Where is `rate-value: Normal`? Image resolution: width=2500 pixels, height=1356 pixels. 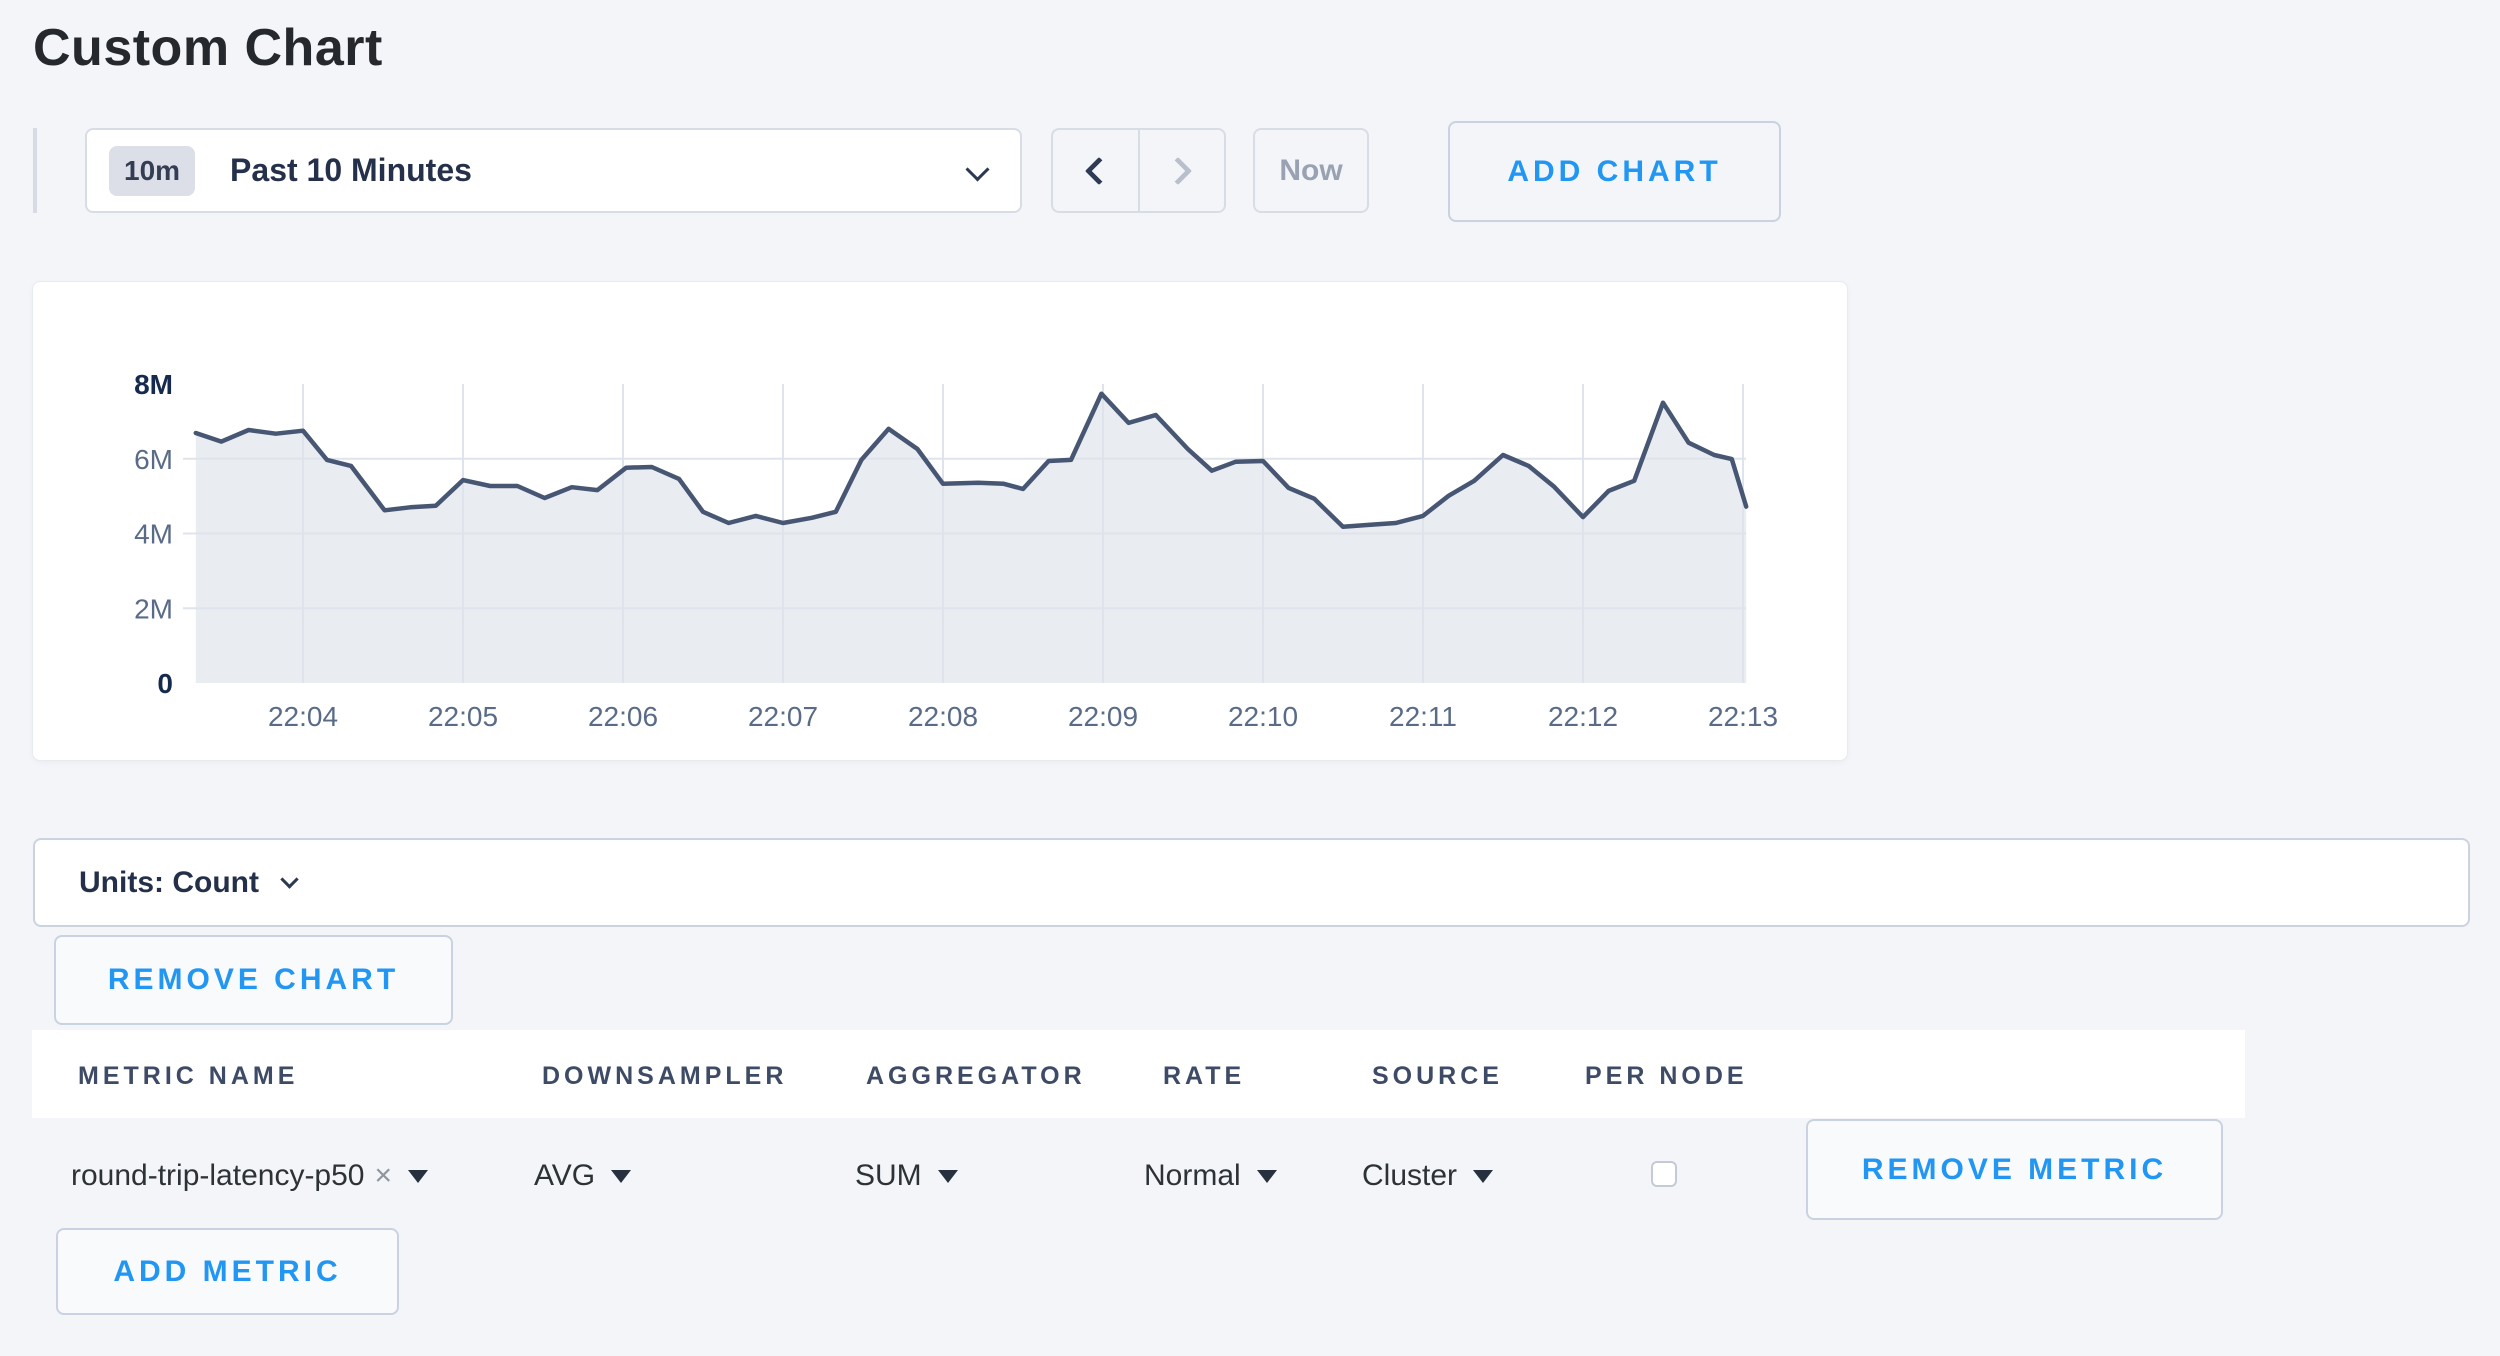
rate-value: Normal is located at coordinates (1192, 1175).